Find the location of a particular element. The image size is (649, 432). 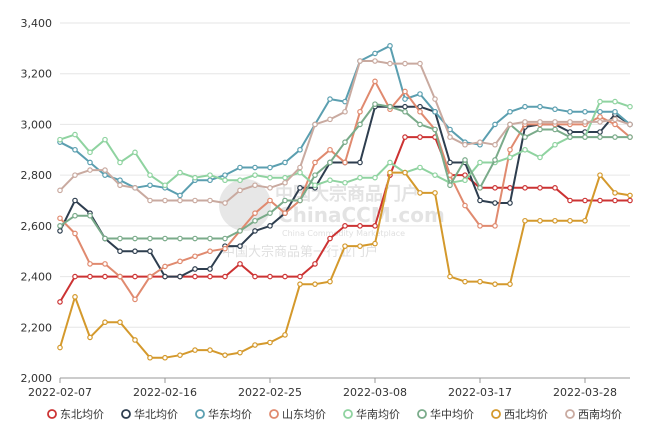

x-tick-label: 2022-03-28 is located at coordinates (585, 392).